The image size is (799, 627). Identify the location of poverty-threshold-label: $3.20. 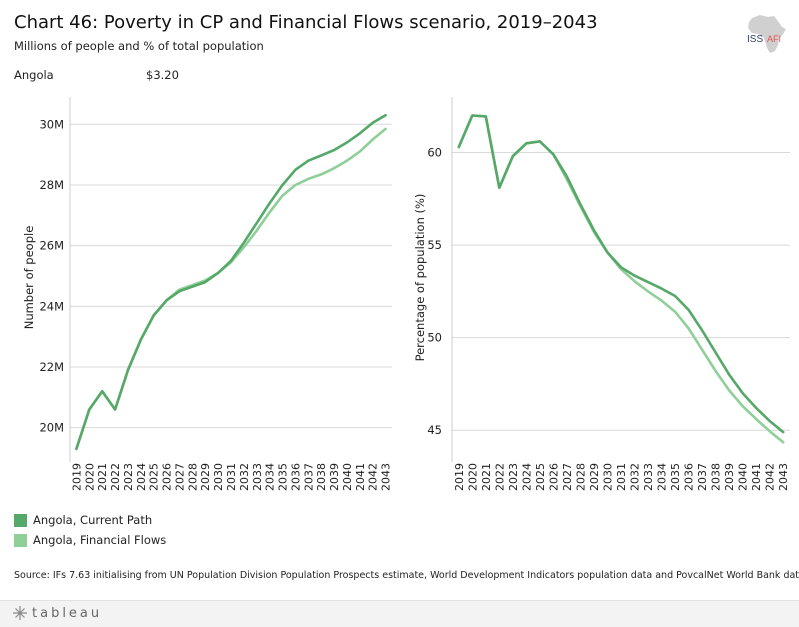
(162, 75).